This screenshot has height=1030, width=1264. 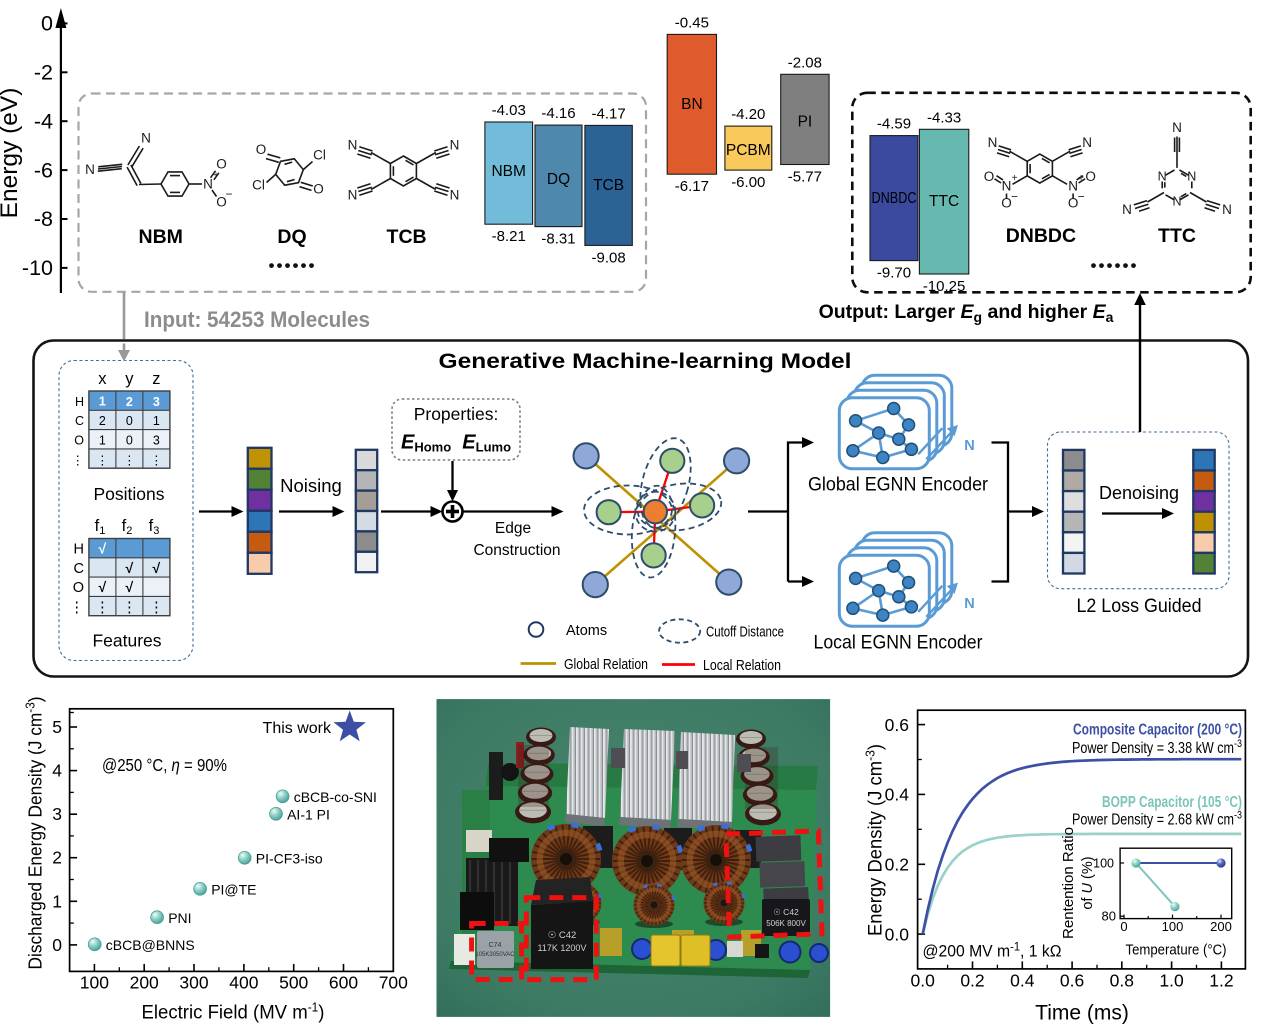 What do you see at coordinates (319, 155) in the screenshot?
I see `svg-text: Cl` at bounding box center [319, 155].